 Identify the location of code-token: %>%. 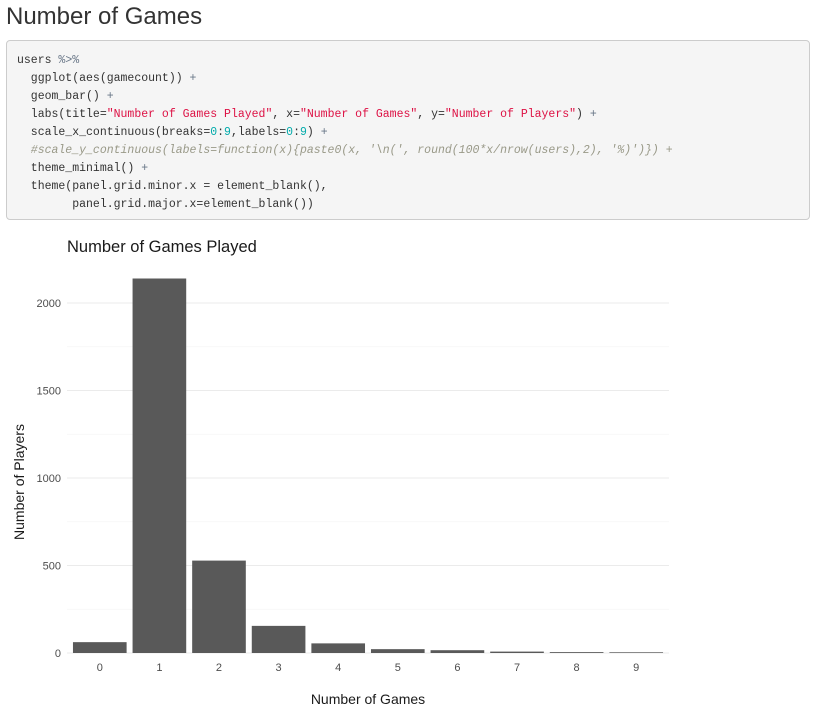
(69, 60).